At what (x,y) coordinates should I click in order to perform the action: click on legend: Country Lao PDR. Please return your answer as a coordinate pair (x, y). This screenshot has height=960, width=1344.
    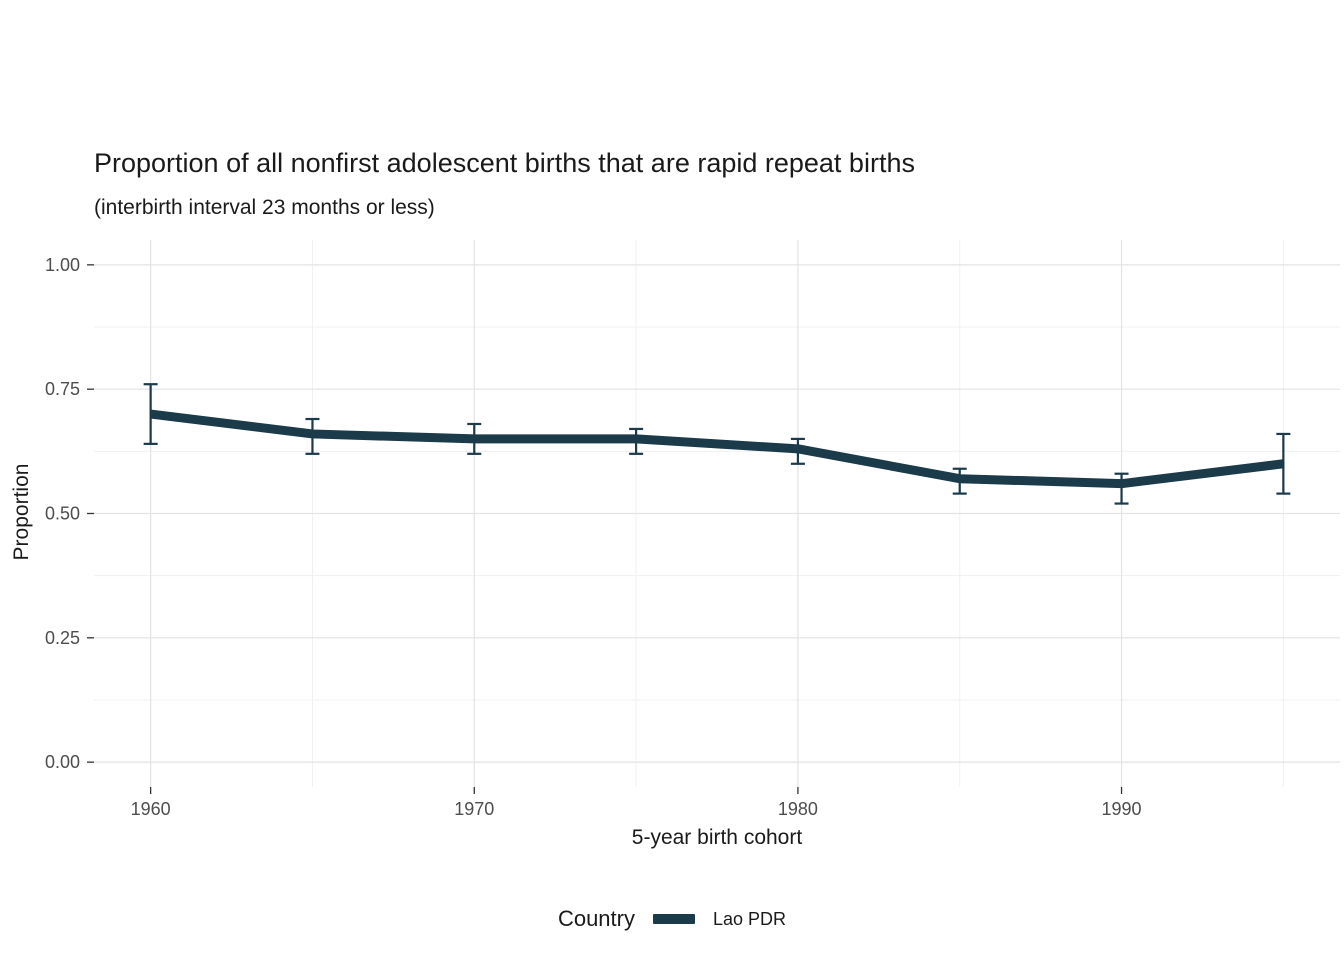
    Looking at the image, I should click on (672, 919).